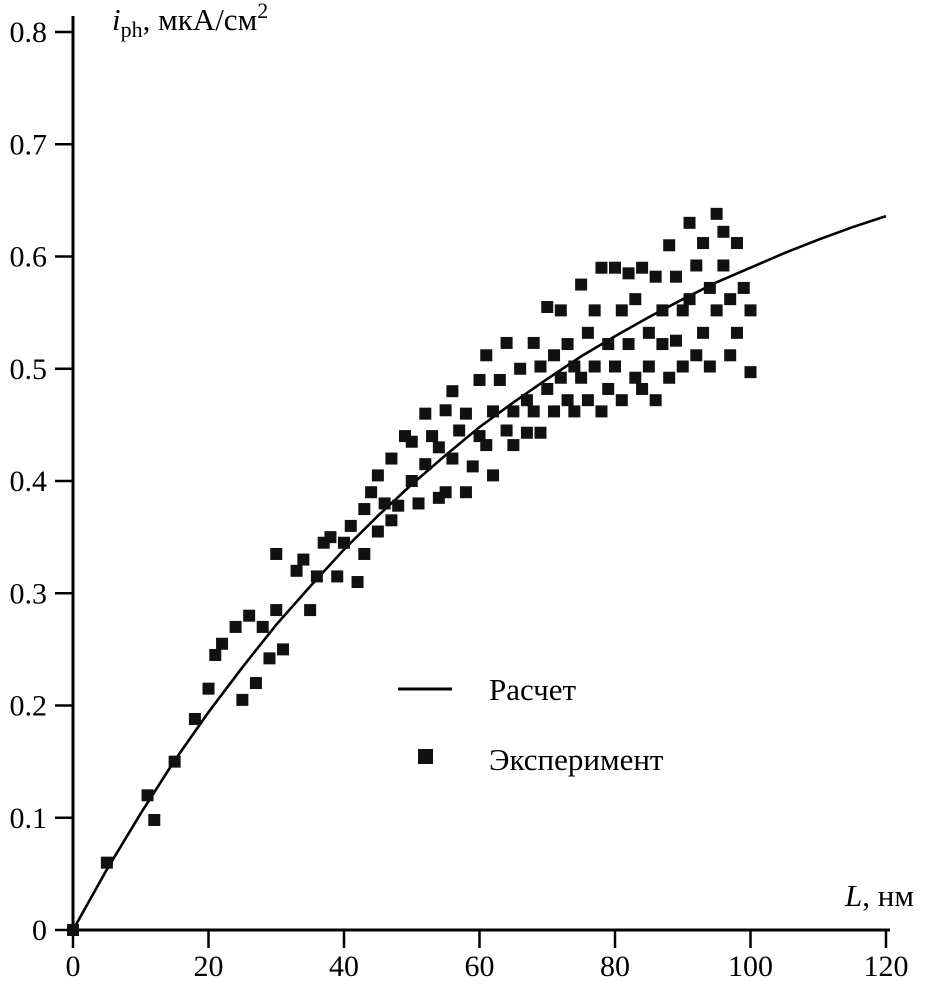 The image size is (948, 983). What do you see at coordinates (29, 257) in the screenshot?
I see `y-tick-label: 0.6` at bounding box center [29, 257].